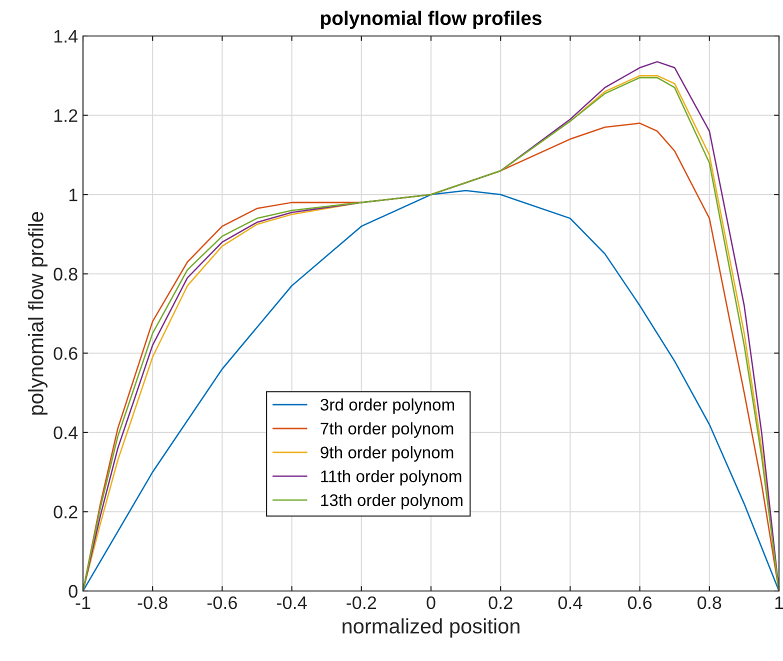 The width and height of the screenshot is (783, 661). I want to click on y-tick-label: 1.2, so click(66, 115).